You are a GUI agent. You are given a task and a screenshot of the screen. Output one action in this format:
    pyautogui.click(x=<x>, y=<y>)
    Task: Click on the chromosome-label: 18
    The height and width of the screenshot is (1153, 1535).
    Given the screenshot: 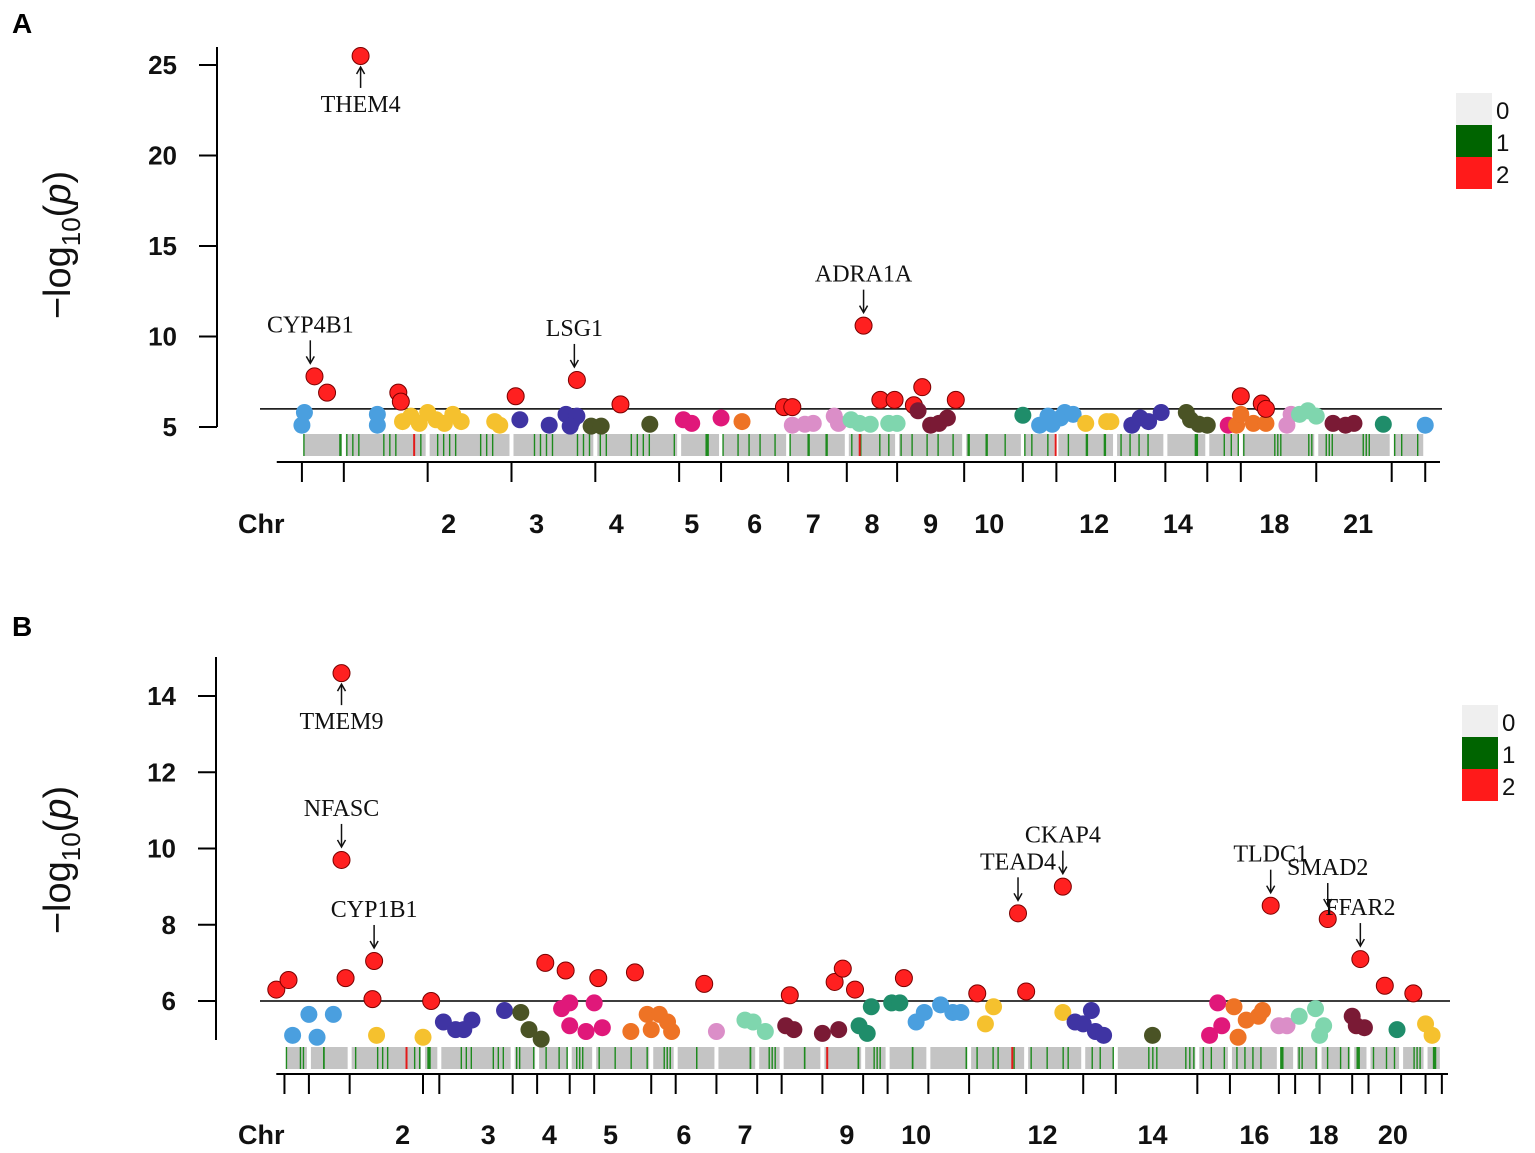 What is the action you would take?
    pyautogui.click(x=1274, y=524)
    